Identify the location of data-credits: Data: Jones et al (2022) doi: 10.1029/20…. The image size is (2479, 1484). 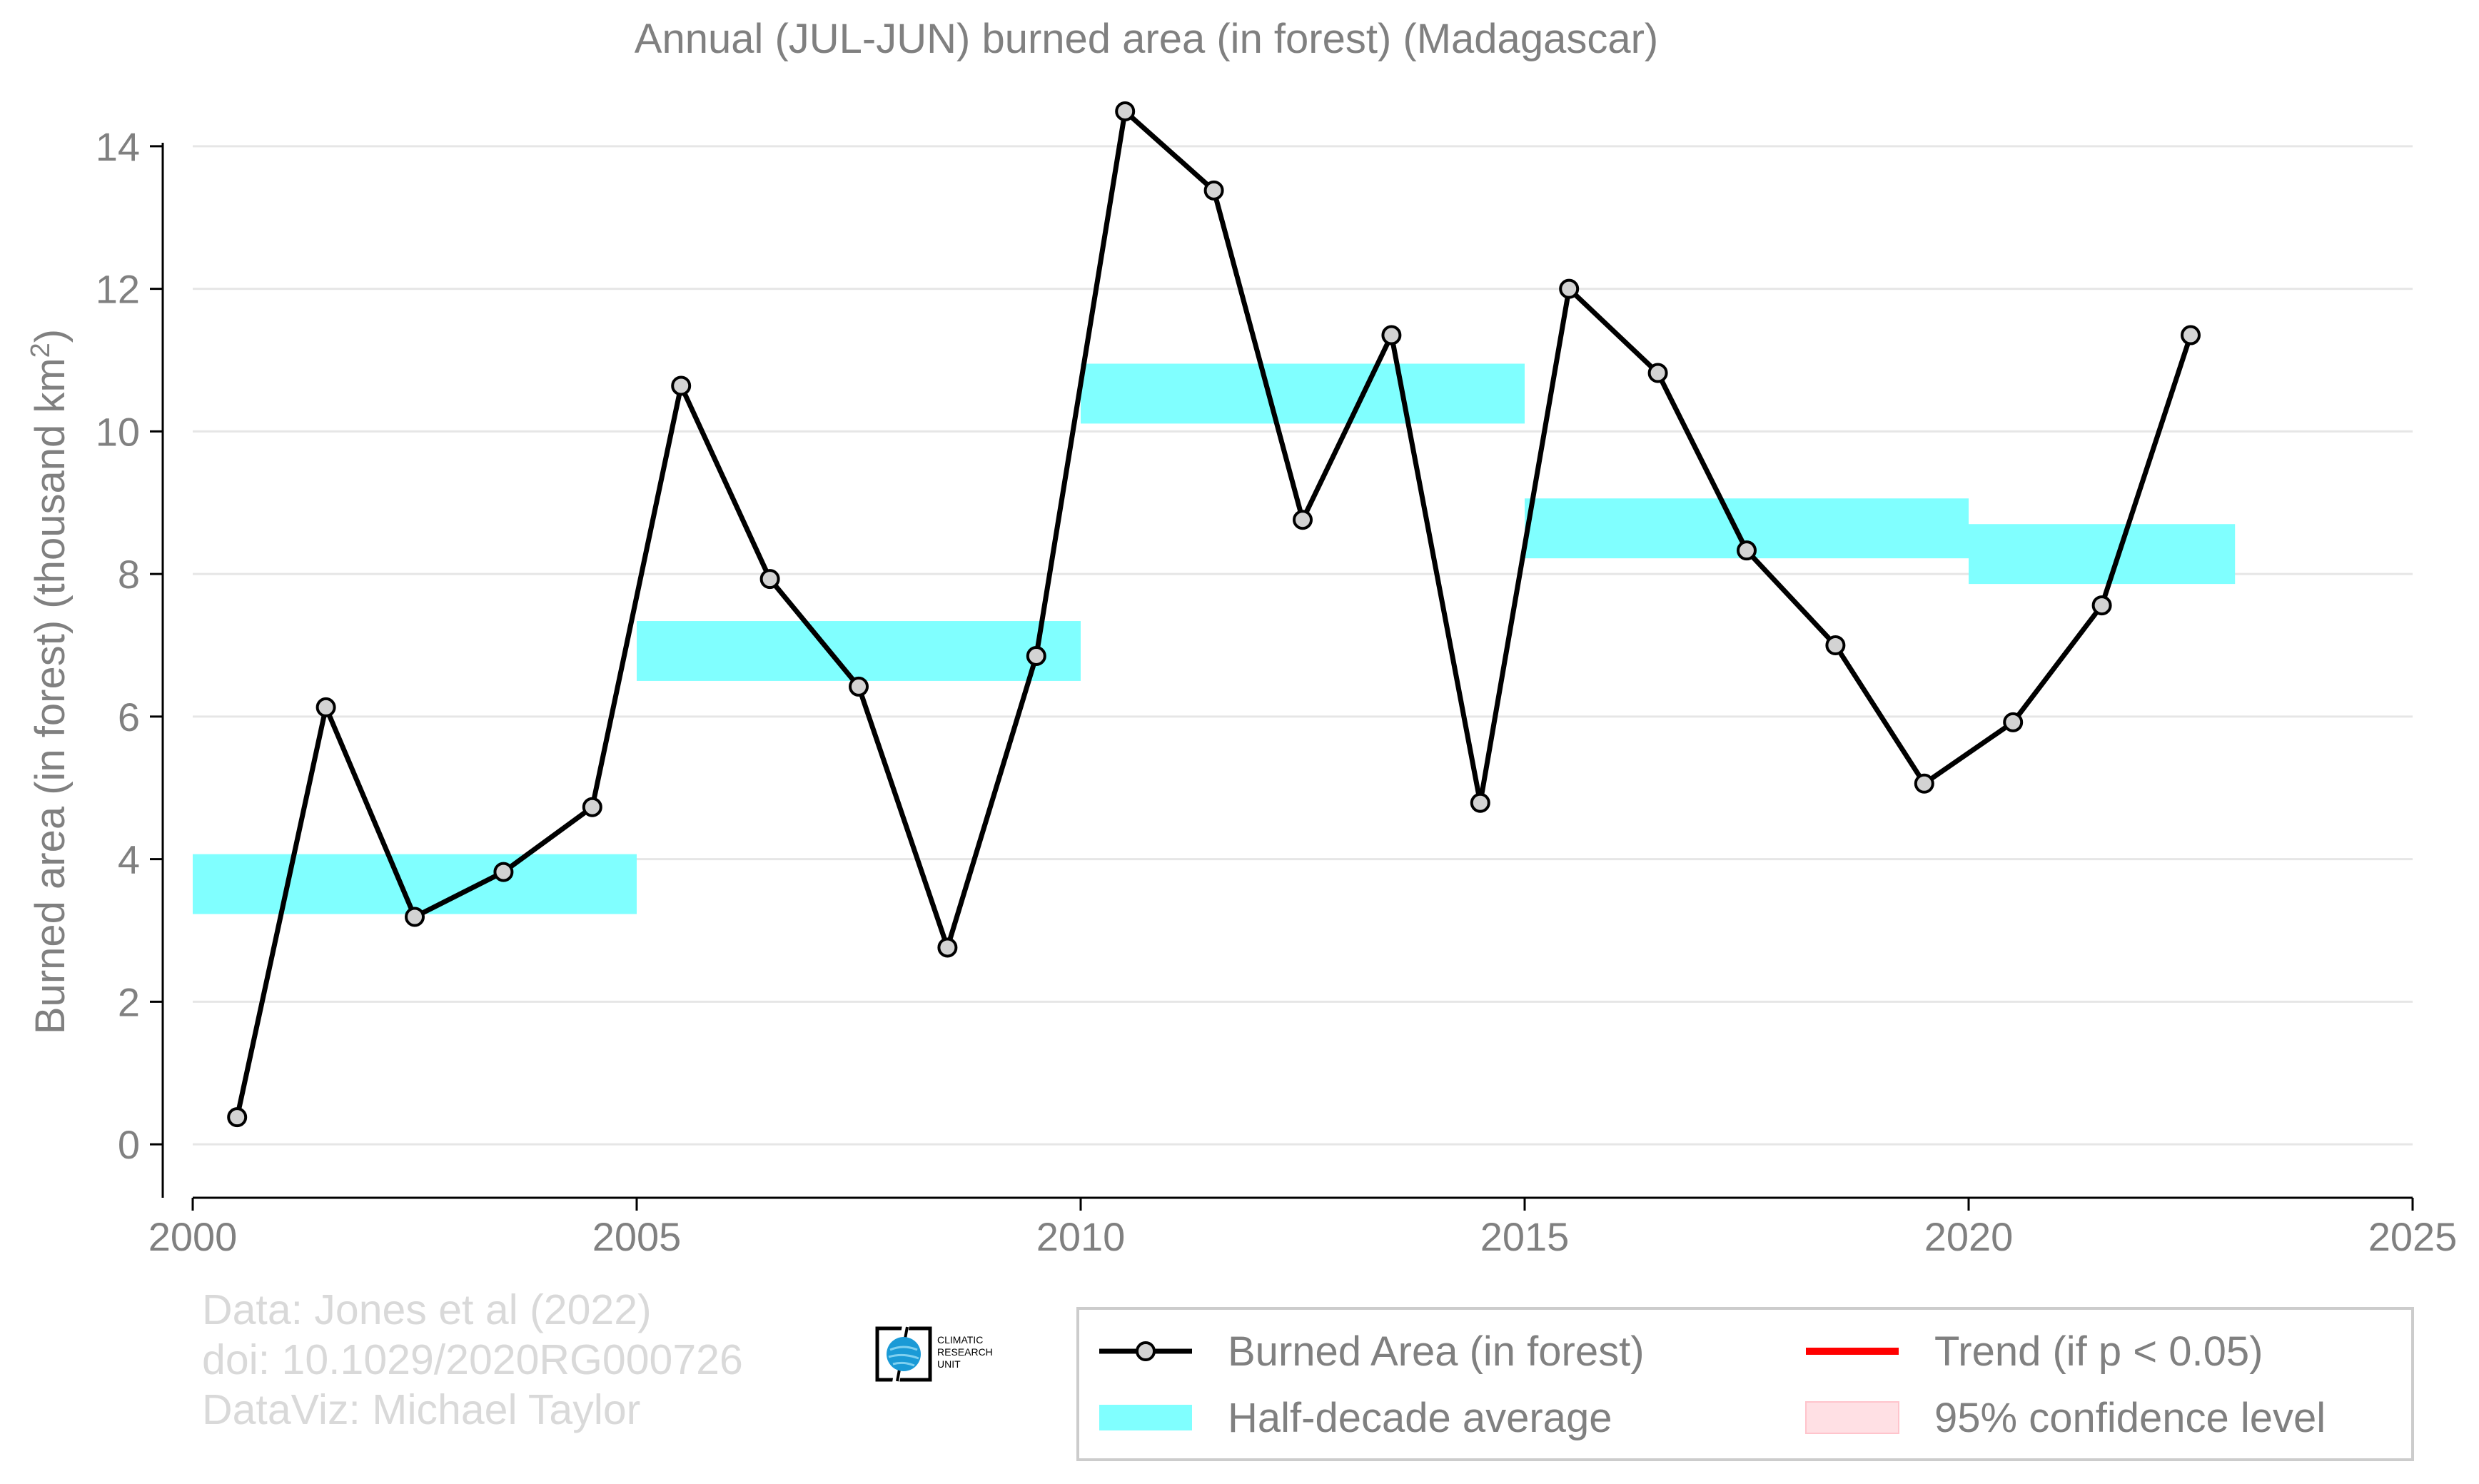
(472, 1360).